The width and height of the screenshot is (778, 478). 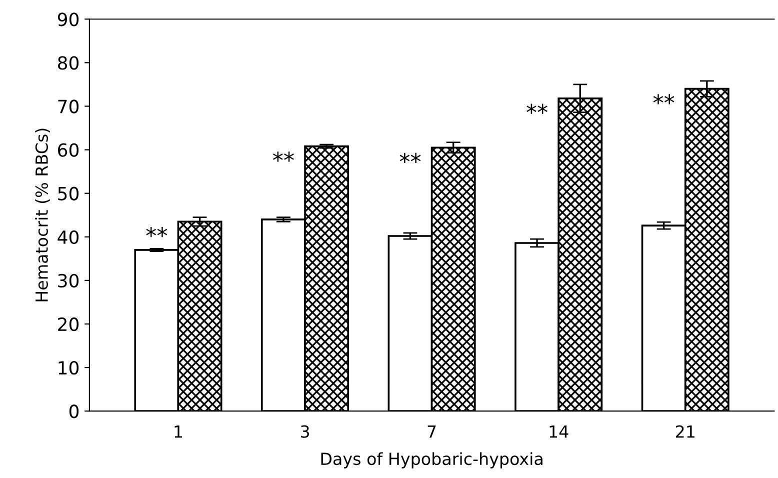 I want to click on y-tick-label: 60, so click(x=68, y=150).